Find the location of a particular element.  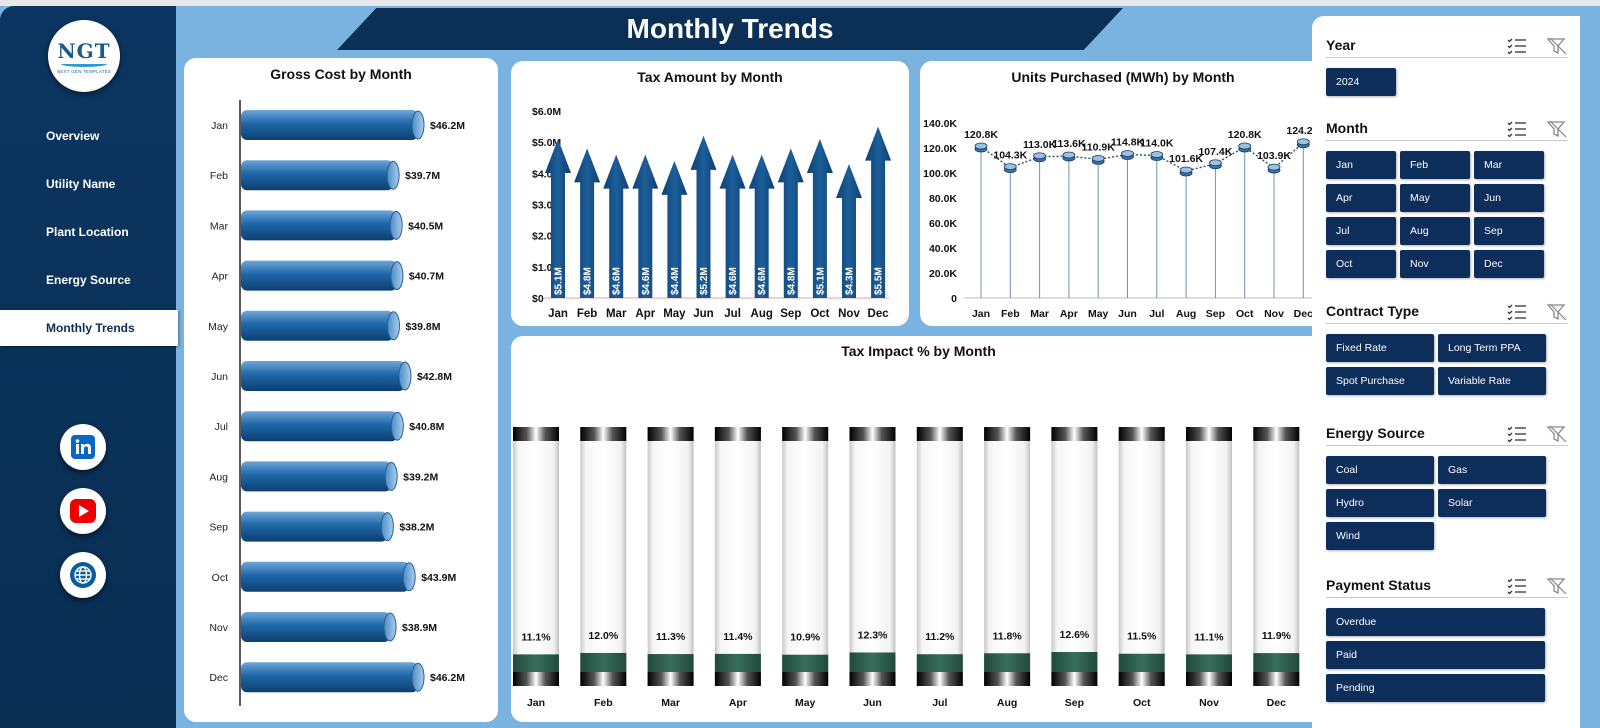

units-data-label: 120.8K is located at coordinates (1245, 135).